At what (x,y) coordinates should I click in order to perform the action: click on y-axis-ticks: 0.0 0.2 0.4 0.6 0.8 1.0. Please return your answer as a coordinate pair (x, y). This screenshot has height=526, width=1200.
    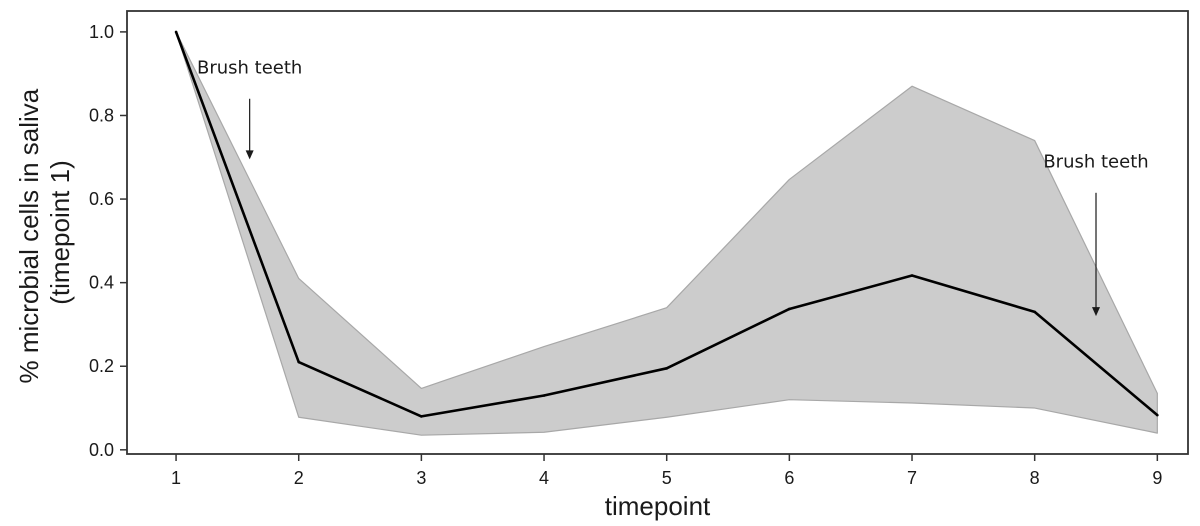
    Looking at the image, I should click on (108, 241).